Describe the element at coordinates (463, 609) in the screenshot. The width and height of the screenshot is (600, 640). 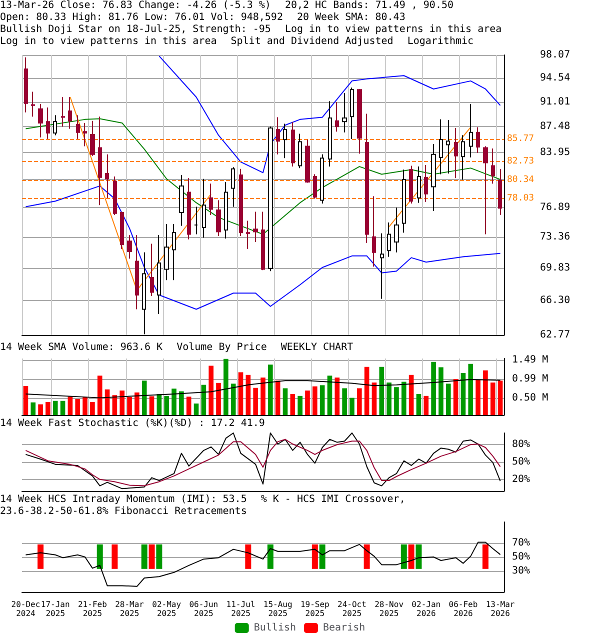
I see `x-tick-label: 06-Feb 2026` at that location.